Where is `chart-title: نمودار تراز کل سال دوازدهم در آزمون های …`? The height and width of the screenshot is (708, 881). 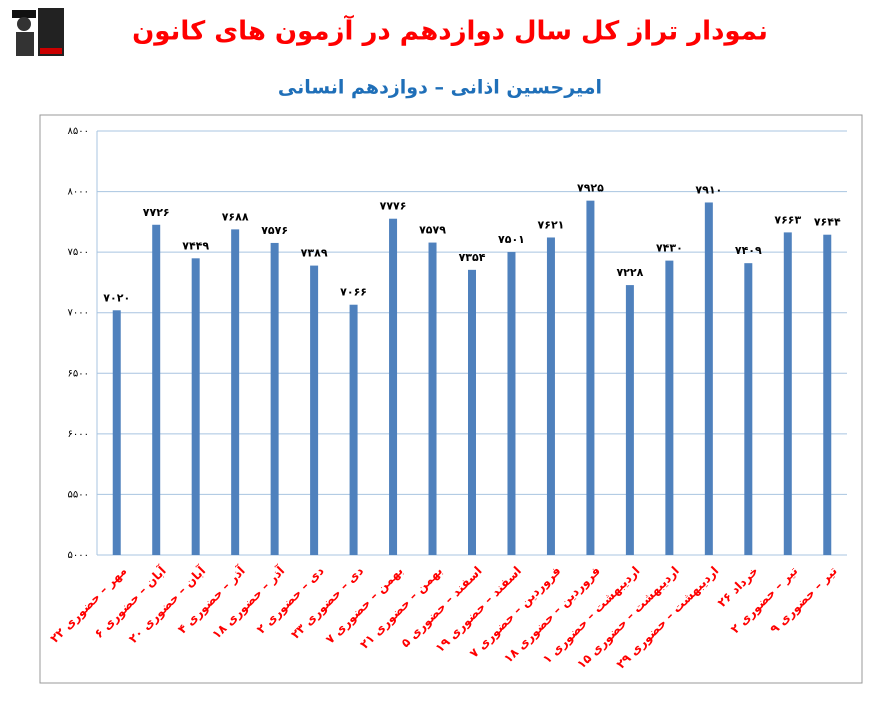 chart-title: نمودار تراز کل سال دوازدهم در آزمون های … is located at coordinates (450, 31).